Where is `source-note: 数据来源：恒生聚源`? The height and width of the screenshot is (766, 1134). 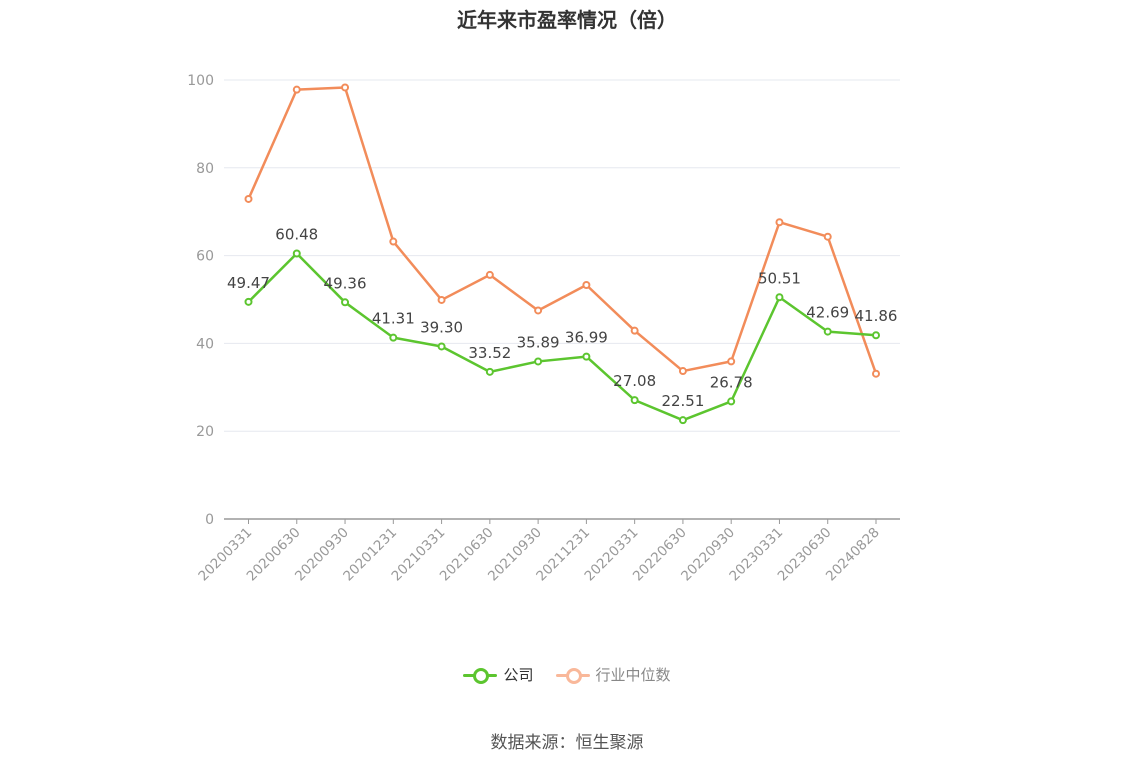 source-note: 数据来源：恒生聚源 is located at coordinates (567, 743).